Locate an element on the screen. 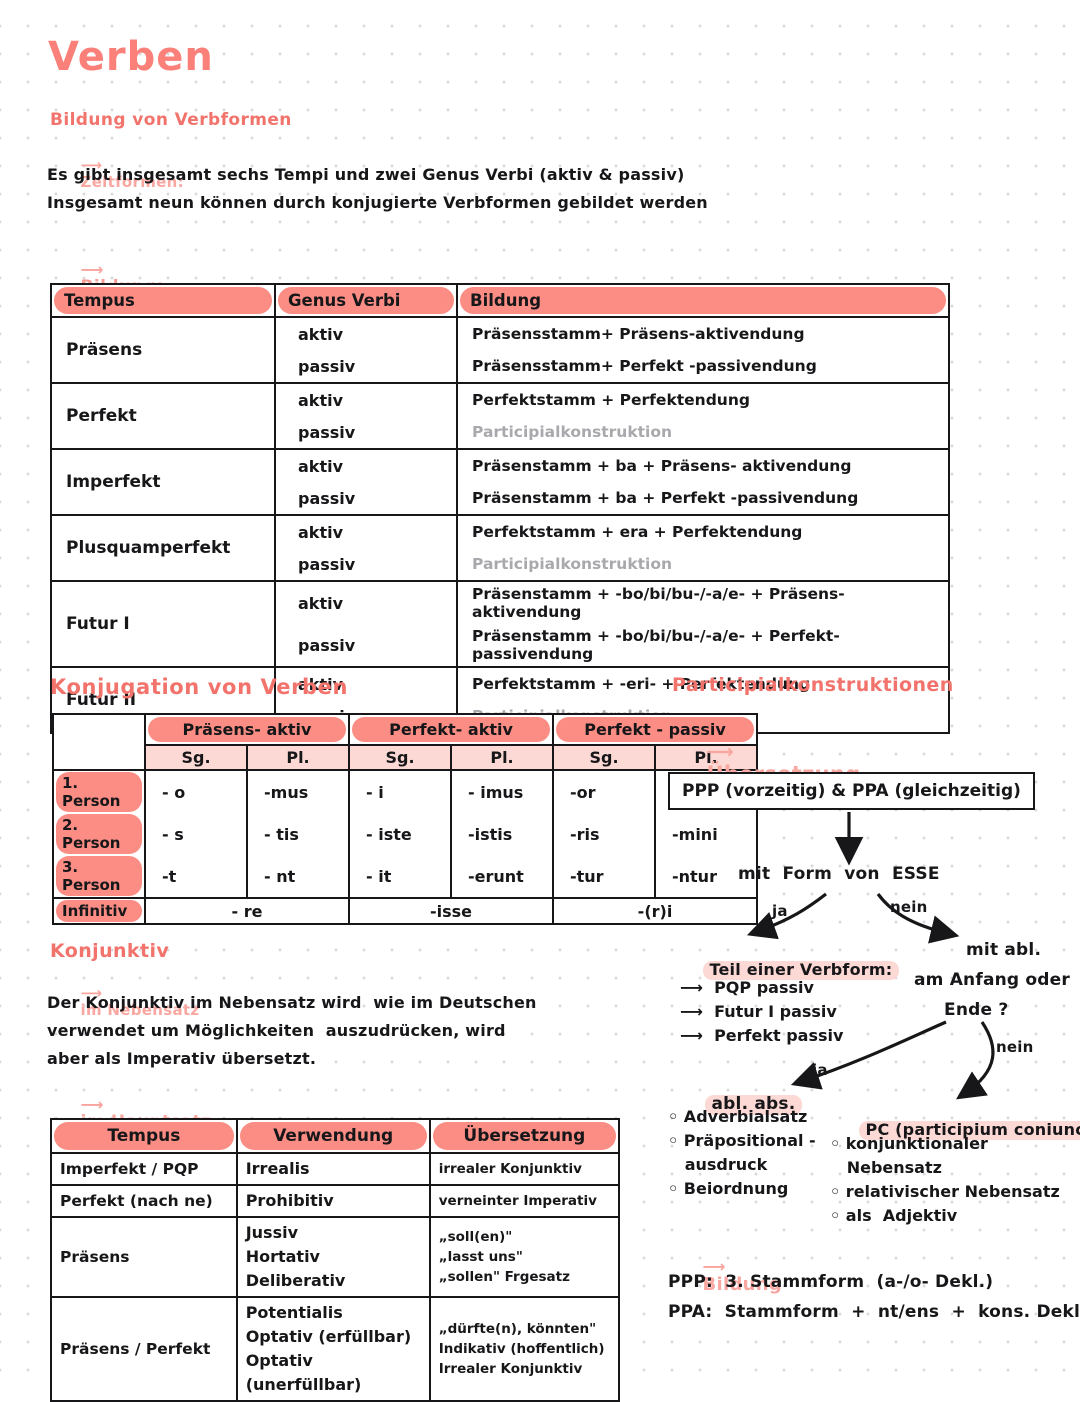  cell-bildung: Perfektstamm + era + Perfektendung is located at coordinates (703, 531).